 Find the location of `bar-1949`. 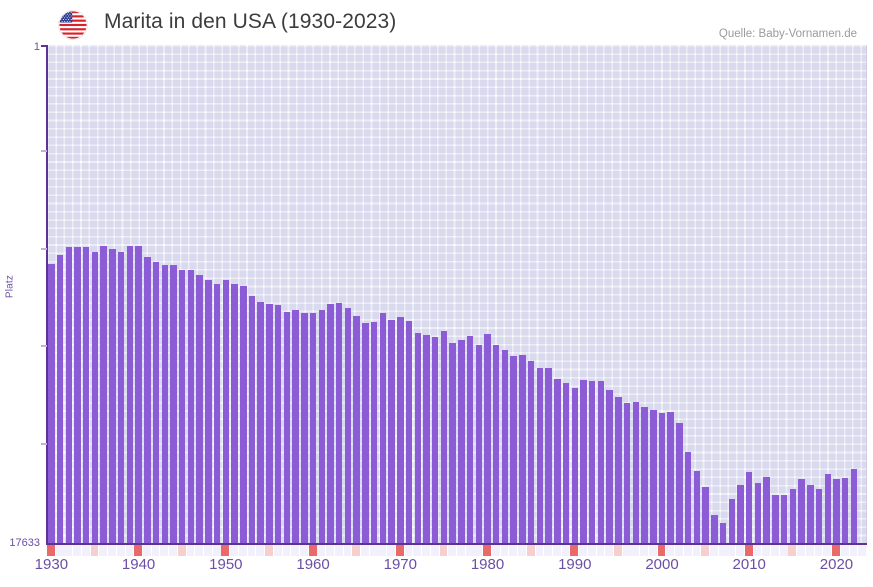

bar-1949 is located at coordinates (217, 413).